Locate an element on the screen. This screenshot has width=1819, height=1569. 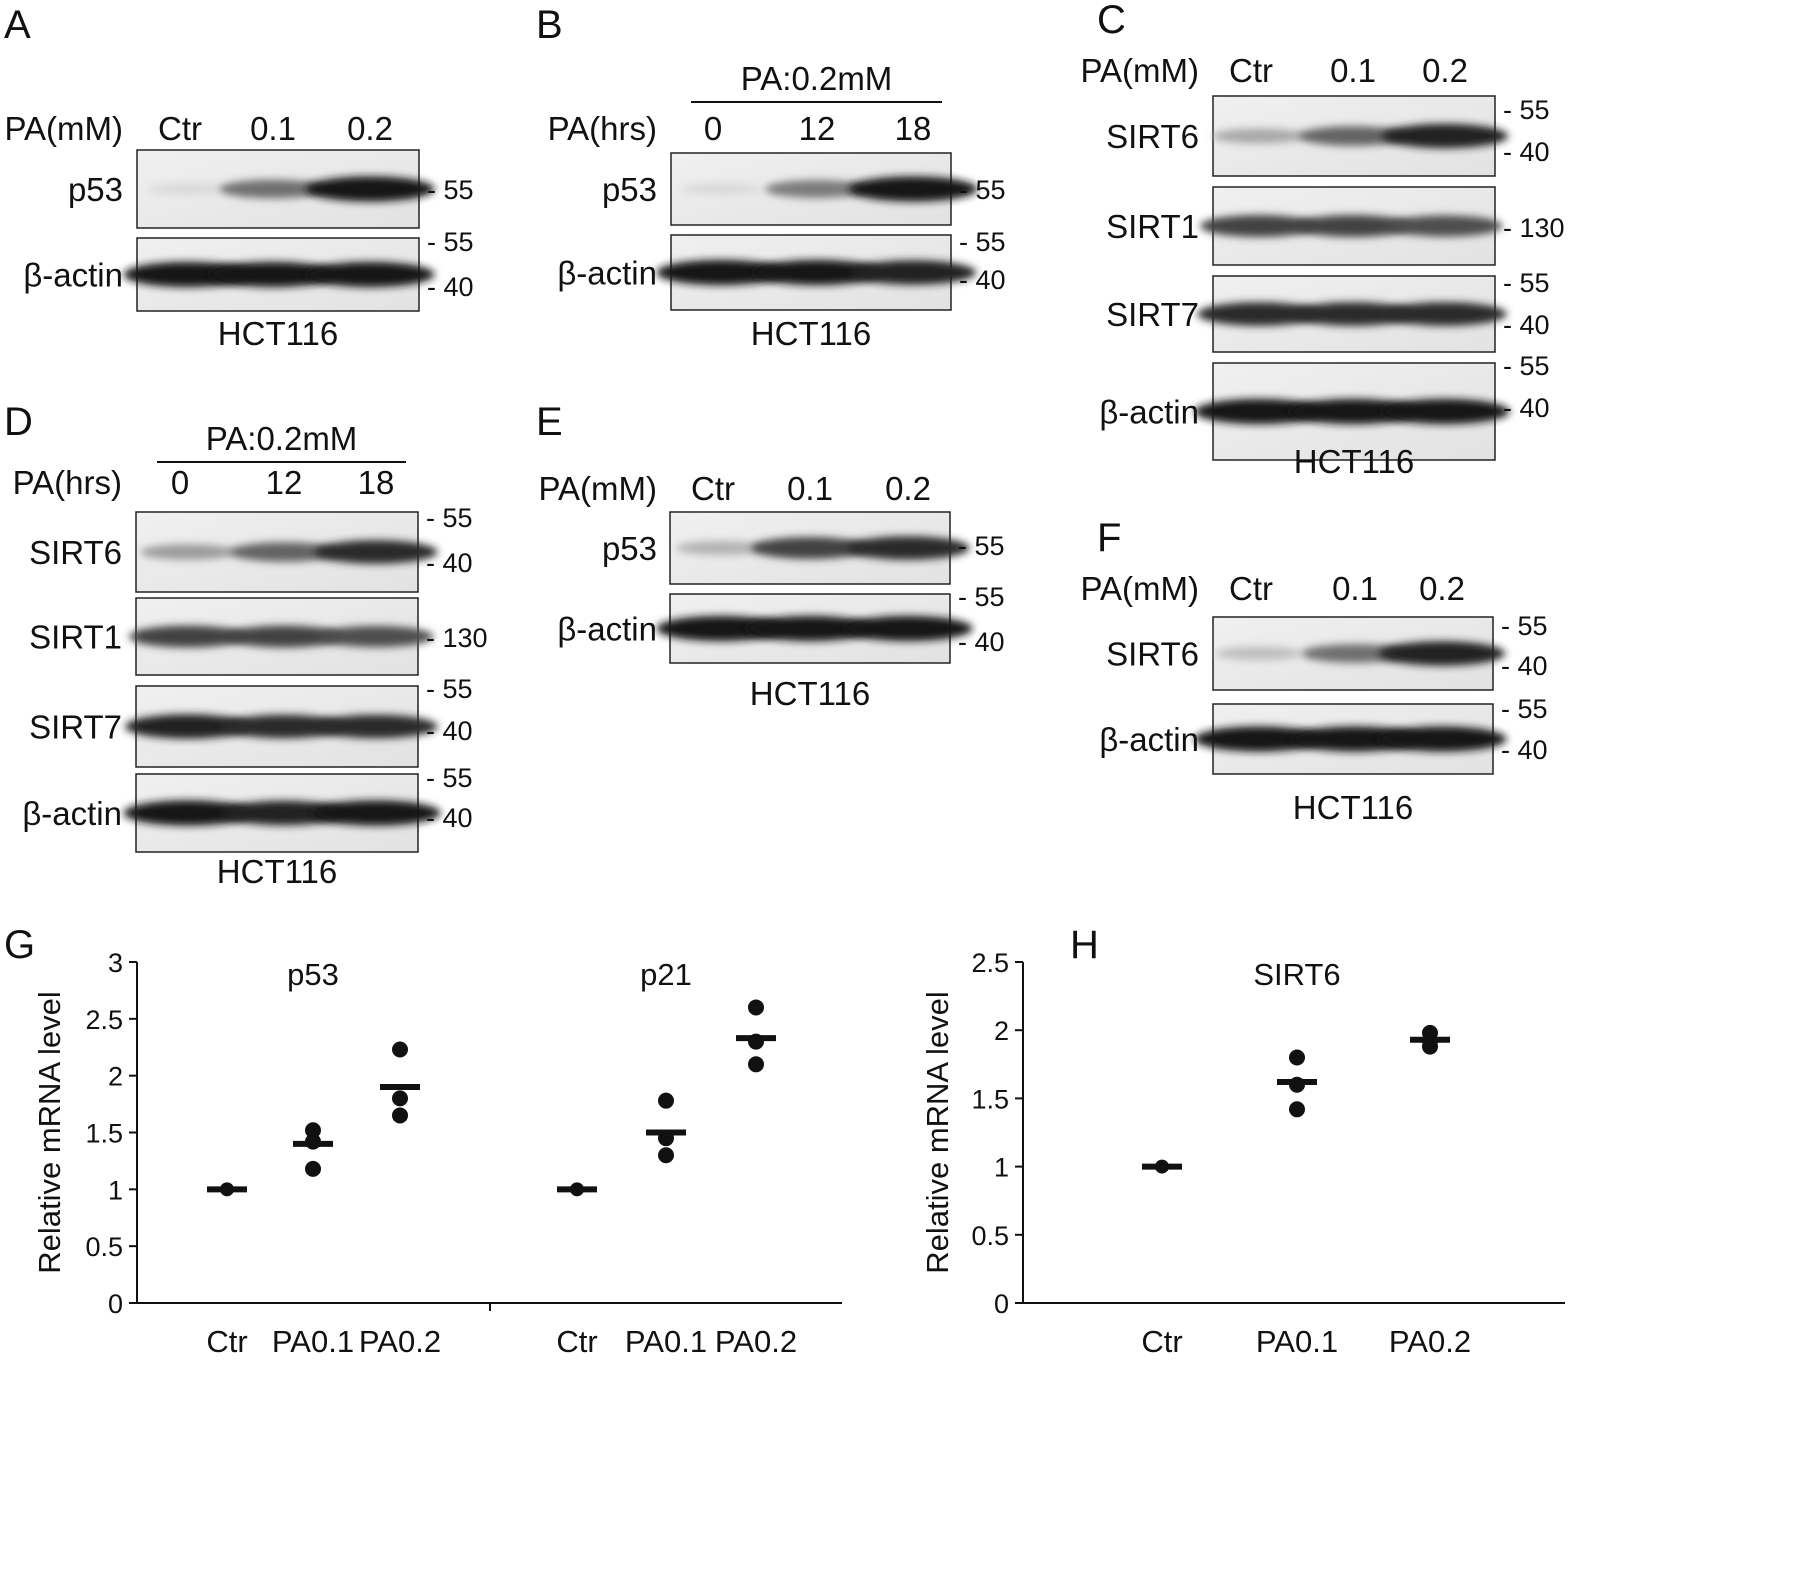
y-axis-label: Relative mRNA level is located at coordinates (937, 1132).